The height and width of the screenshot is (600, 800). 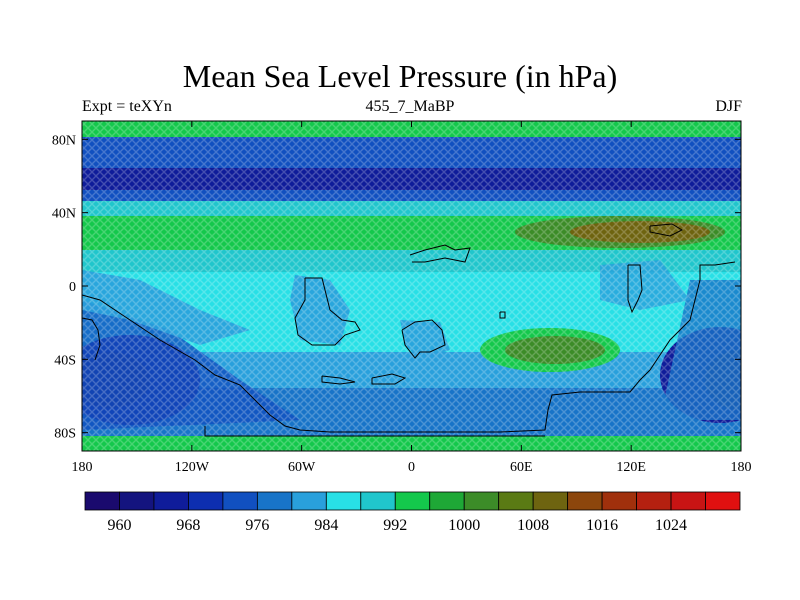 I want to click on y-tick-label: 0, so click(x=72, y=287).